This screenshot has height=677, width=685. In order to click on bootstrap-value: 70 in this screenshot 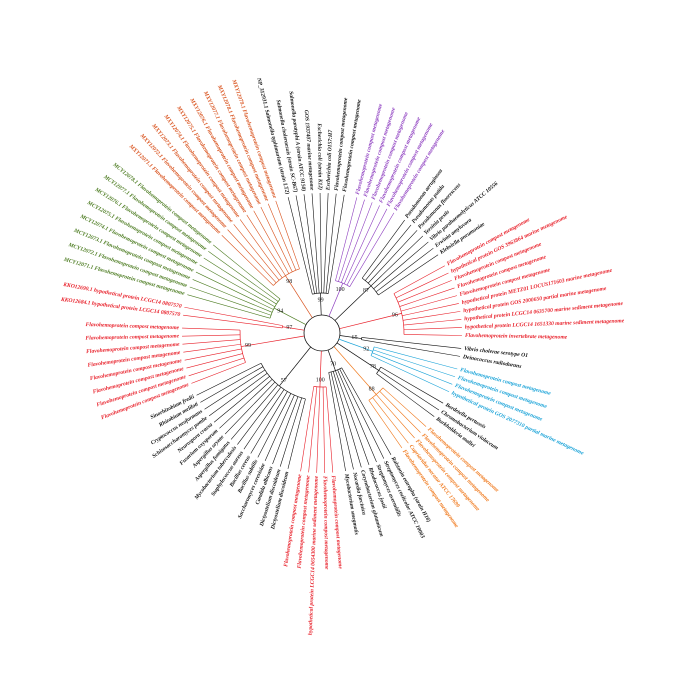, I will do `click(333, 364)`.